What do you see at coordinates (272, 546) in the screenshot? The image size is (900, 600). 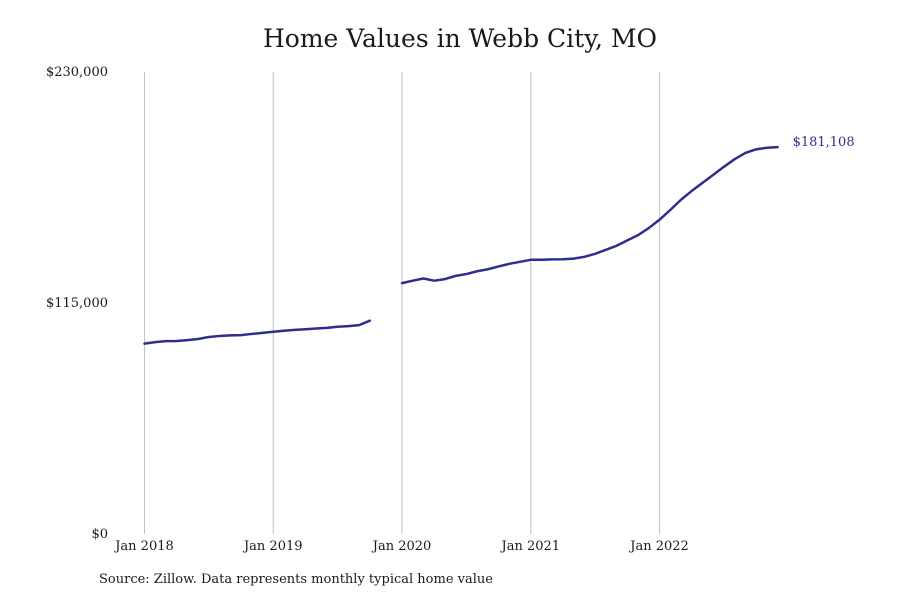 I see `x-tick-label: Jan 2019` at bounding box center [272, 546].